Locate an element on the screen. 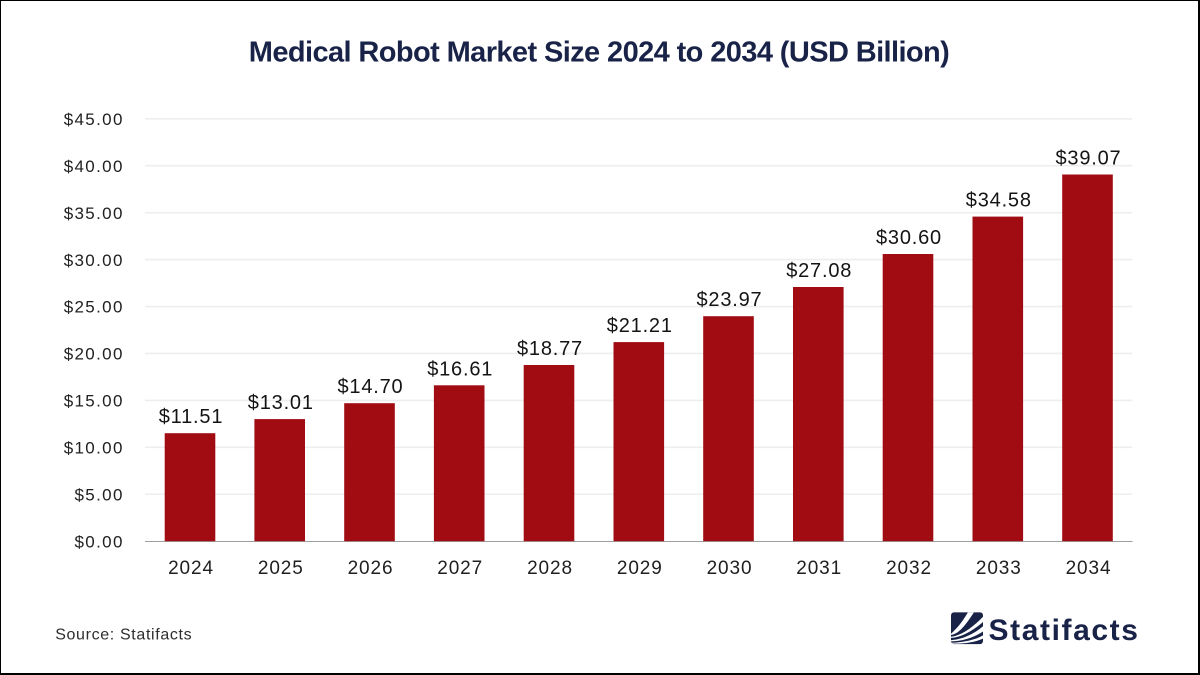  svg-text: 2029 is located at coordinates (640, 568).